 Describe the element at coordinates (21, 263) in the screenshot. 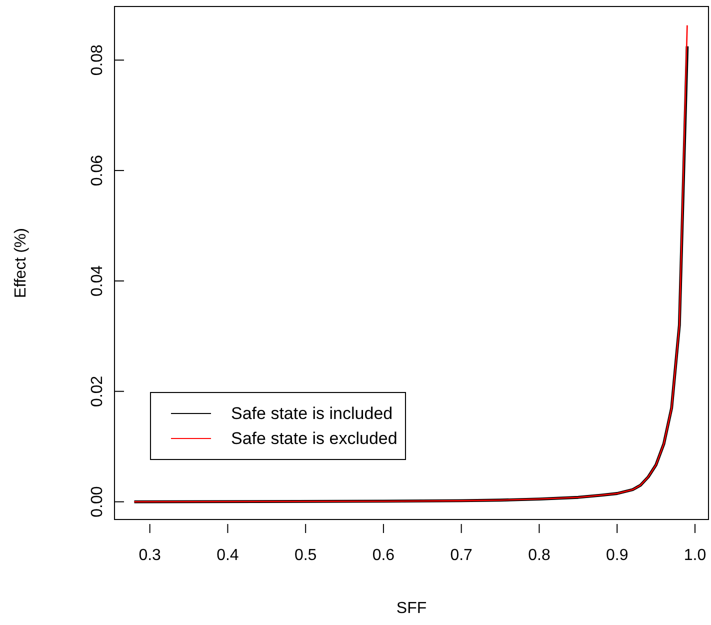

I see `y-axis-title: Effect (%)` at that location.